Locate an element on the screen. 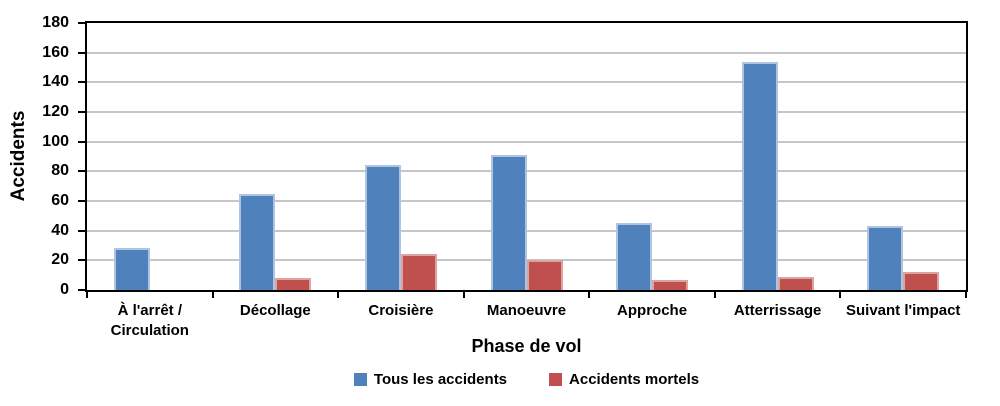  legend-swatch-tous-les-accidents is located at coordinates (360, 379).